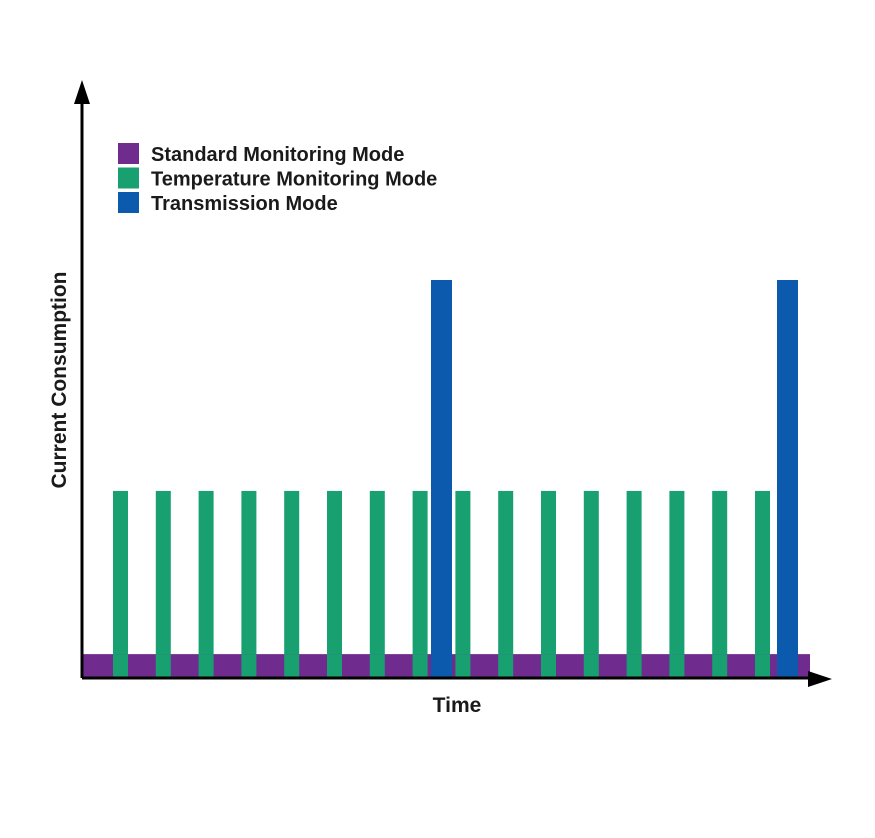 This screenshot has width=875, height=838. Describe the element at coordinates (457, 705) in the screenshot. I see `x-axis-label: Time` at that location.